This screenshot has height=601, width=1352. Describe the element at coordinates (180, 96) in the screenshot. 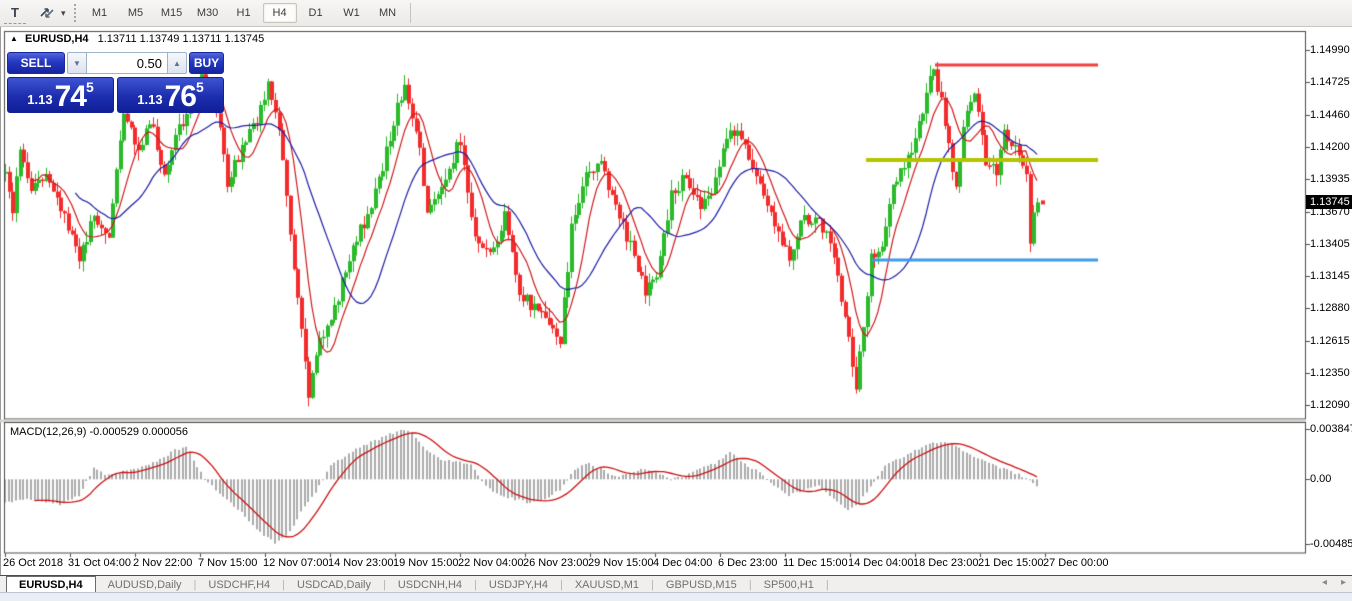

I see `buy-price-main: 76` at that location.